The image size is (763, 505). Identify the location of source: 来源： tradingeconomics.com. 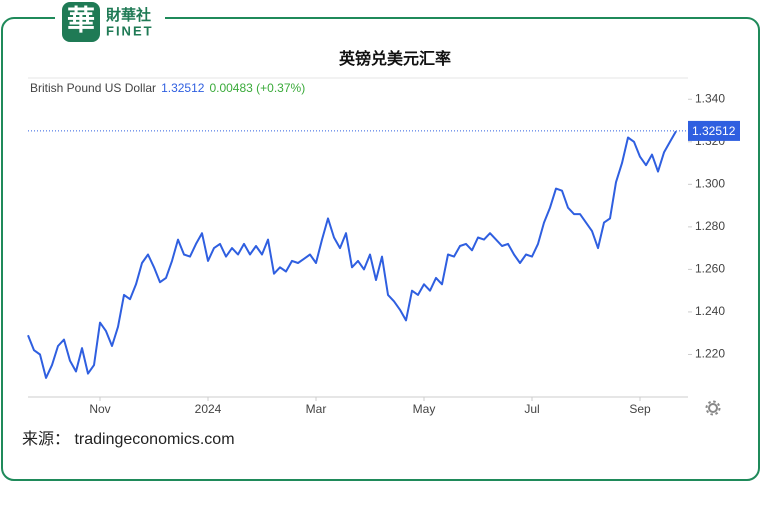
(128, 439).